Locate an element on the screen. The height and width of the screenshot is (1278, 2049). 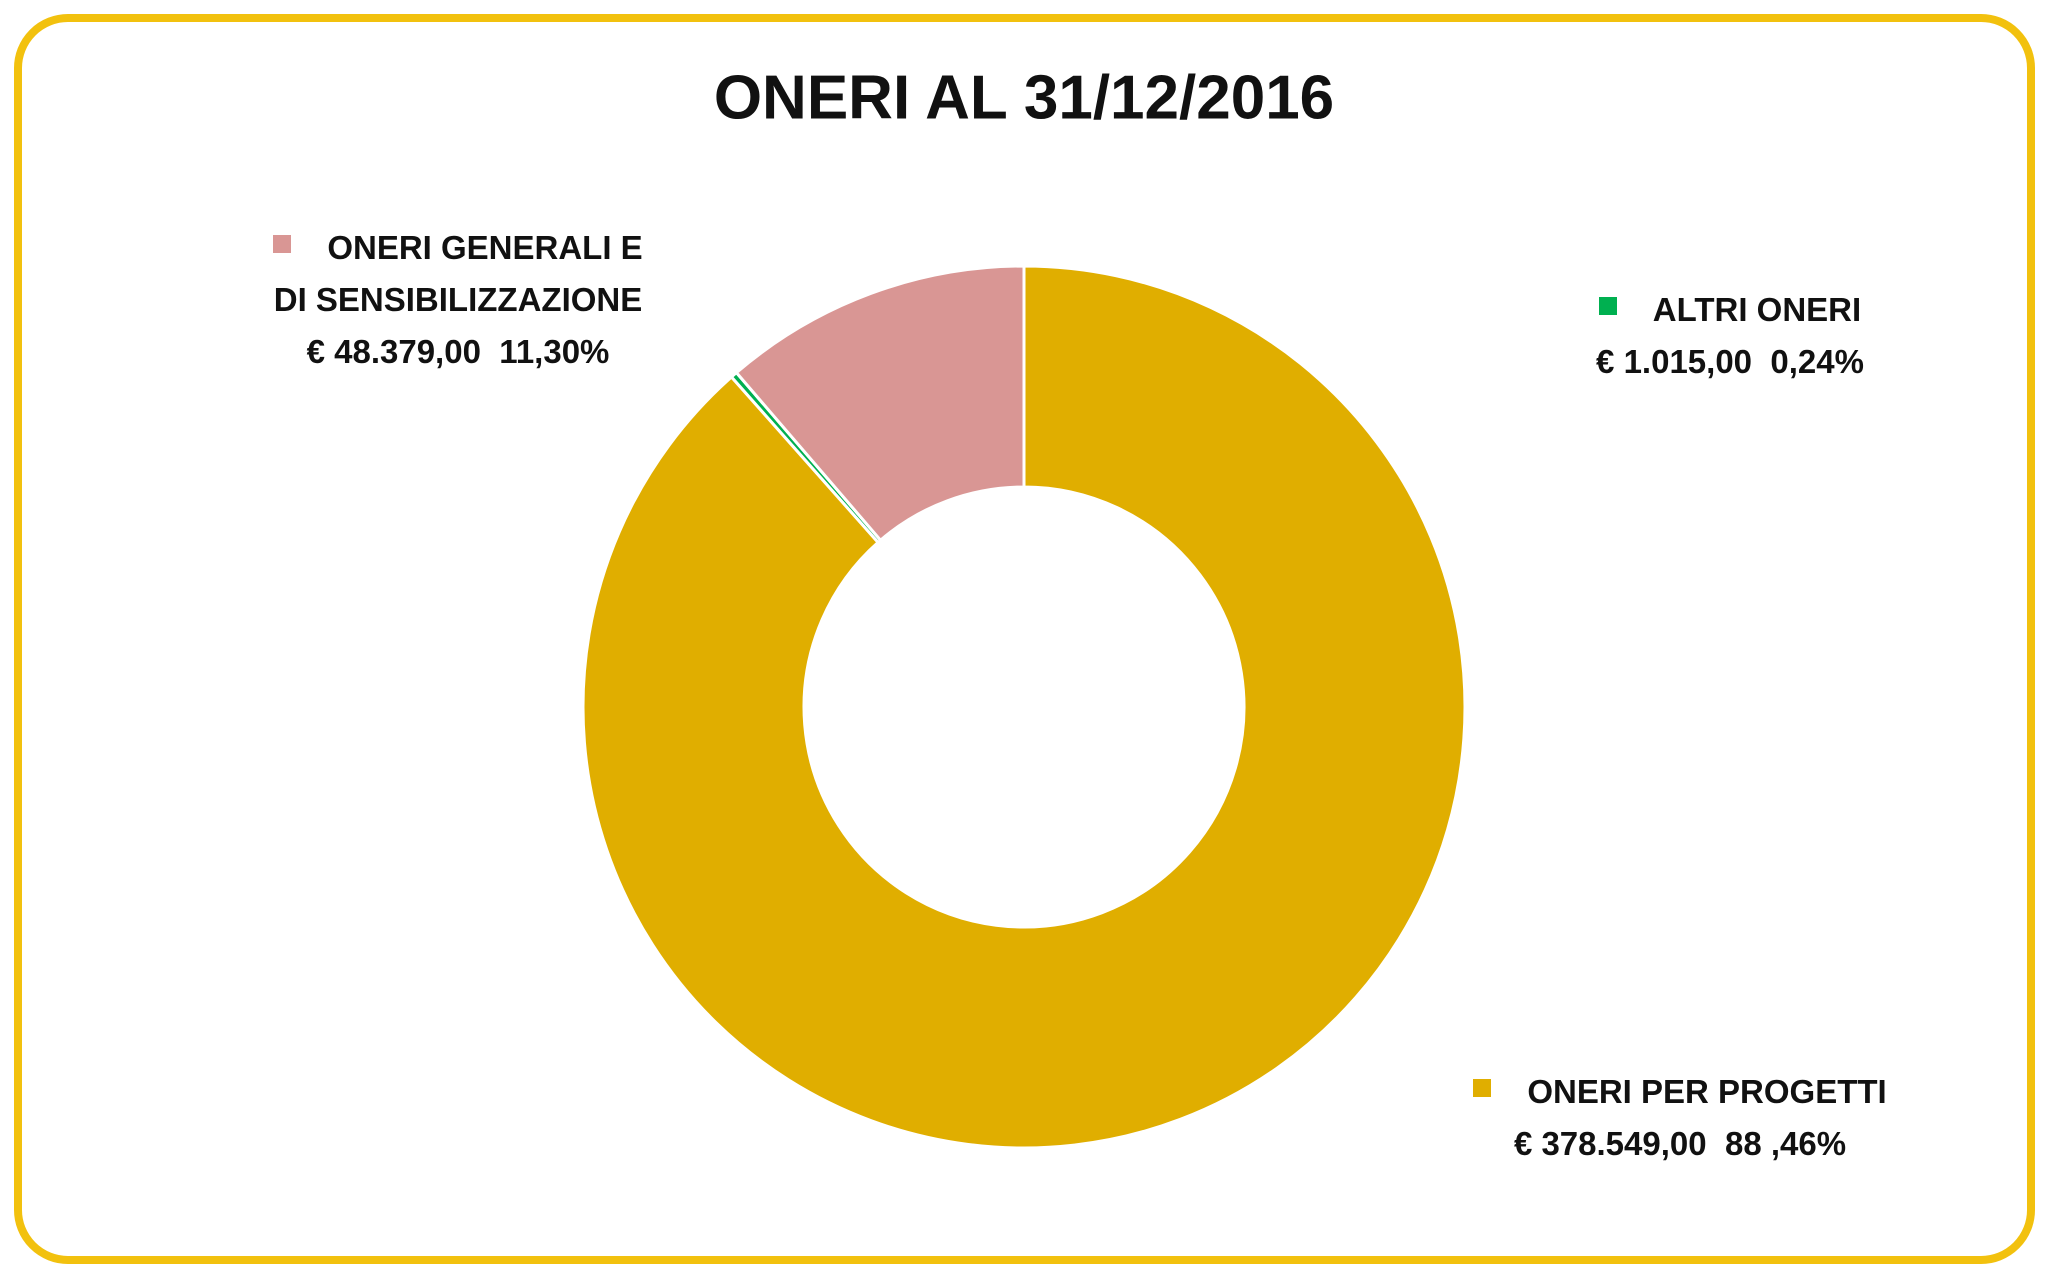
category-label: ALTRI ONERI is located at coordinates (1757, 309).